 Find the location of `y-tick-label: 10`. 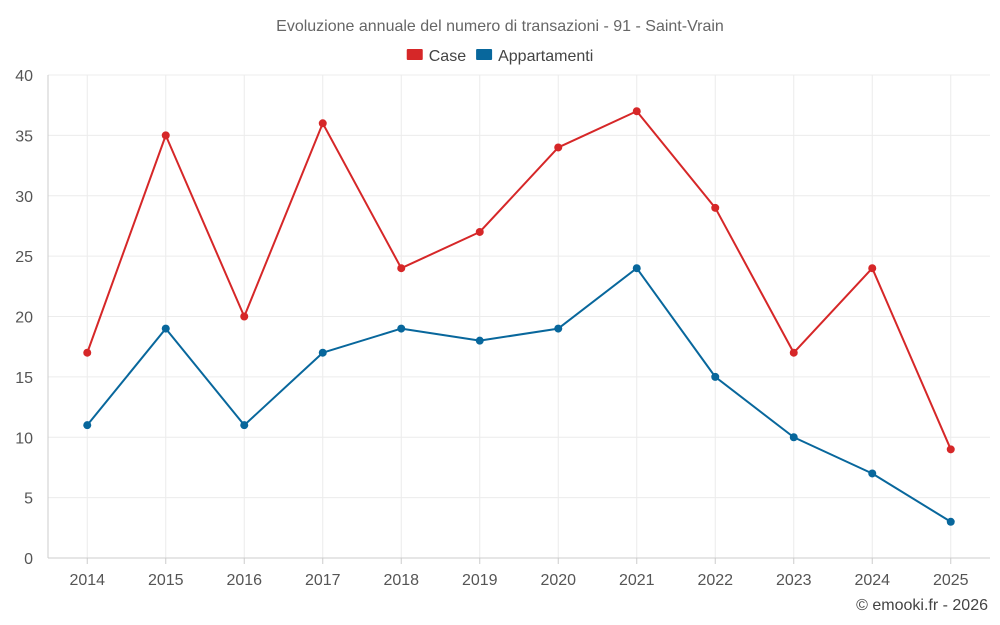

y-tick-label: 10 is located at coordinates (24, 438).